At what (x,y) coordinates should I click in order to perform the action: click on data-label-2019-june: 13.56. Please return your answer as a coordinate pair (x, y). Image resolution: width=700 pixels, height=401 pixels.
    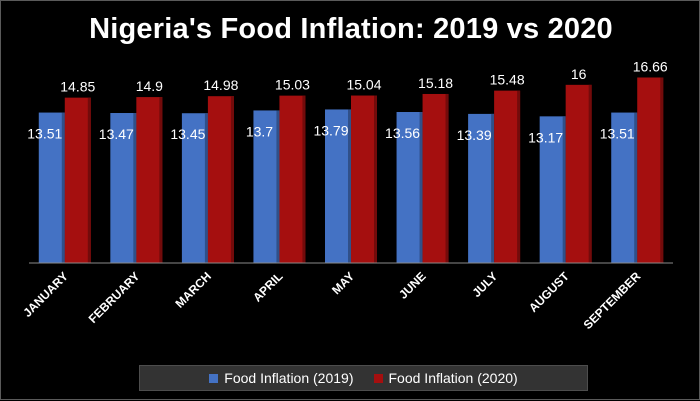
    Looking at the image, I should click on (402, 133).